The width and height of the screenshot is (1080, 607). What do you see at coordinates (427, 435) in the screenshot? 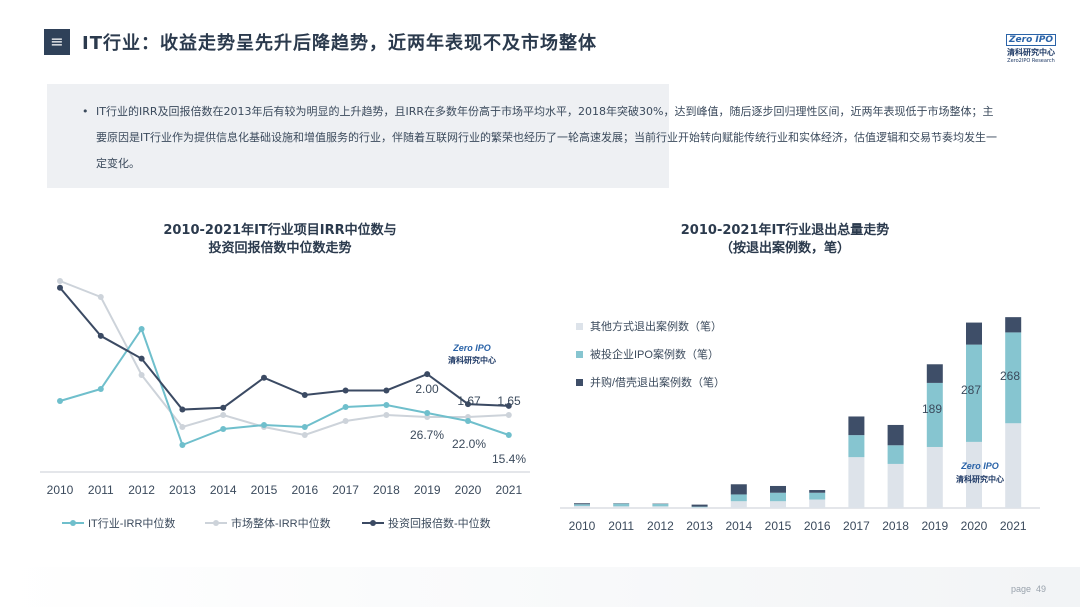
I see `left-data-label: 26.7%` at bounding box center [427, 435].